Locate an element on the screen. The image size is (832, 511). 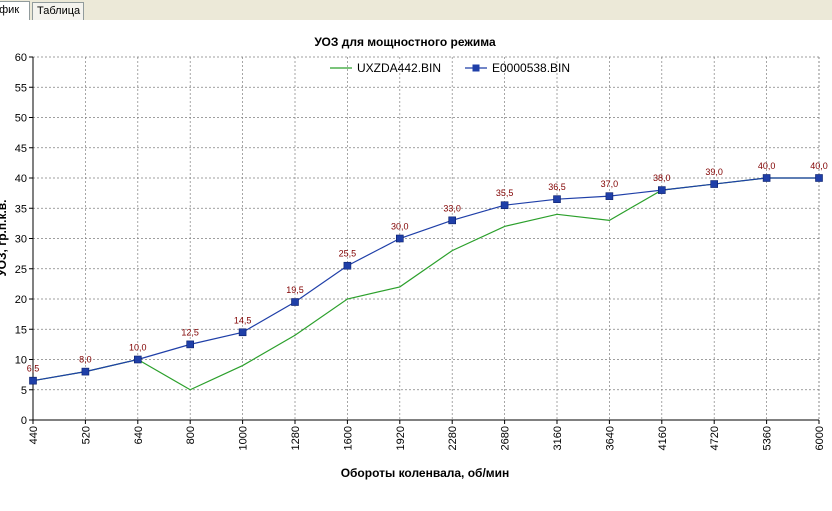
legend-label-series-2: E0000538.BIN is located at coordinates (531, 68).